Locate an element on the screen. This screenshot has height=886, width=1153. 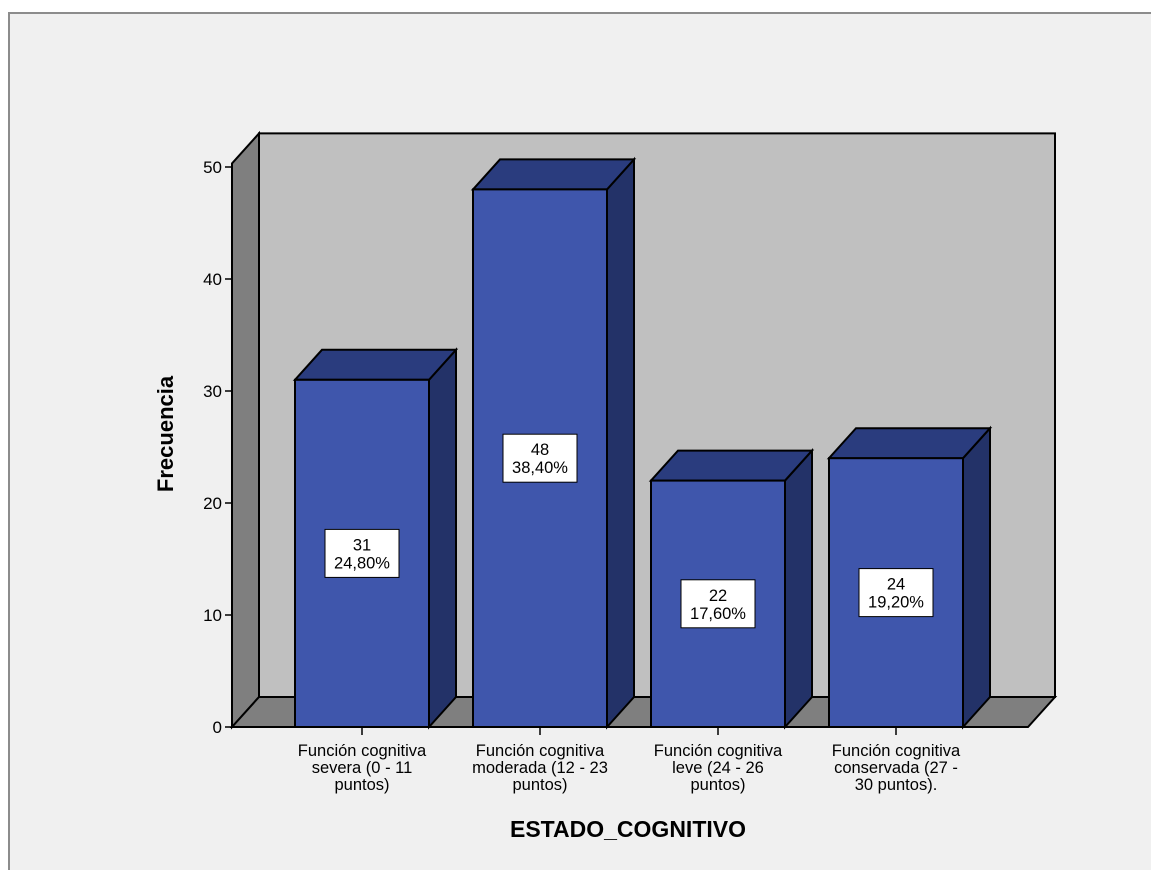
data-label-count: 24 is located at coordinates (896, 585).